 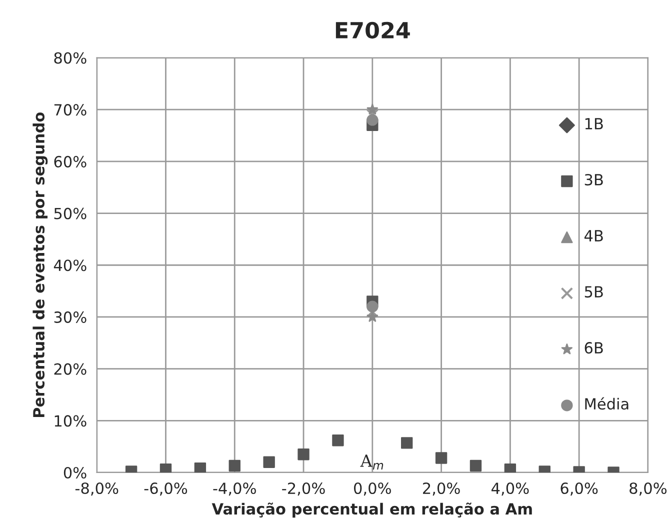 What do you see at coordinates (594, 124) in the screenshot?
I see `legend-label: 1B` at bounding box center [594, 124].